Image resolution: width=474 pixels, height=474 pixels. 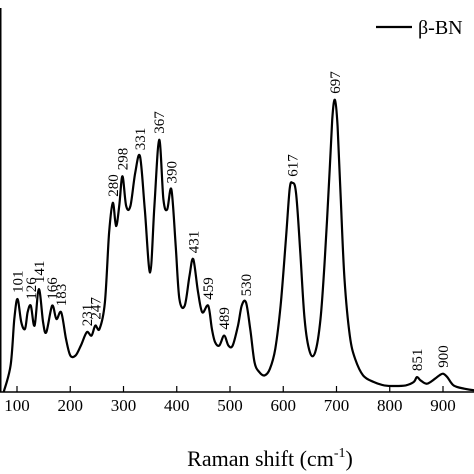 What do you see at coordinates (247, 285) in the screenshot?
I see `peak-label-530: 530` at bounding box center [247, 285].